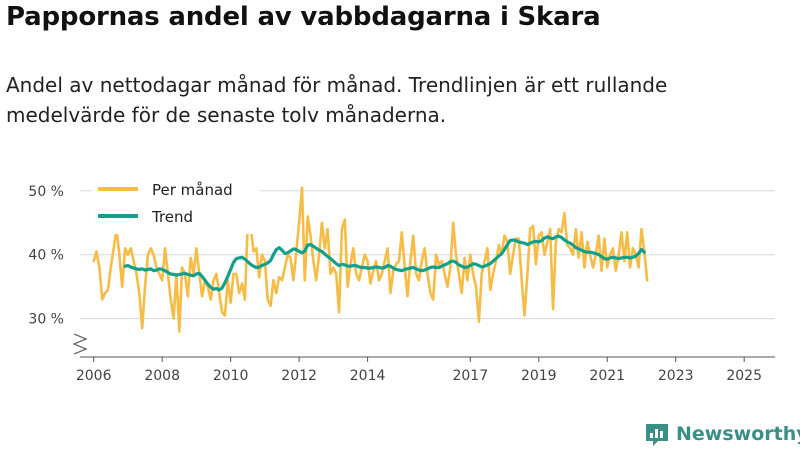 The image size is (800, 450). I want to click on y-axis-ticks: 30 % 40 % 50 %, so click(46, 256).